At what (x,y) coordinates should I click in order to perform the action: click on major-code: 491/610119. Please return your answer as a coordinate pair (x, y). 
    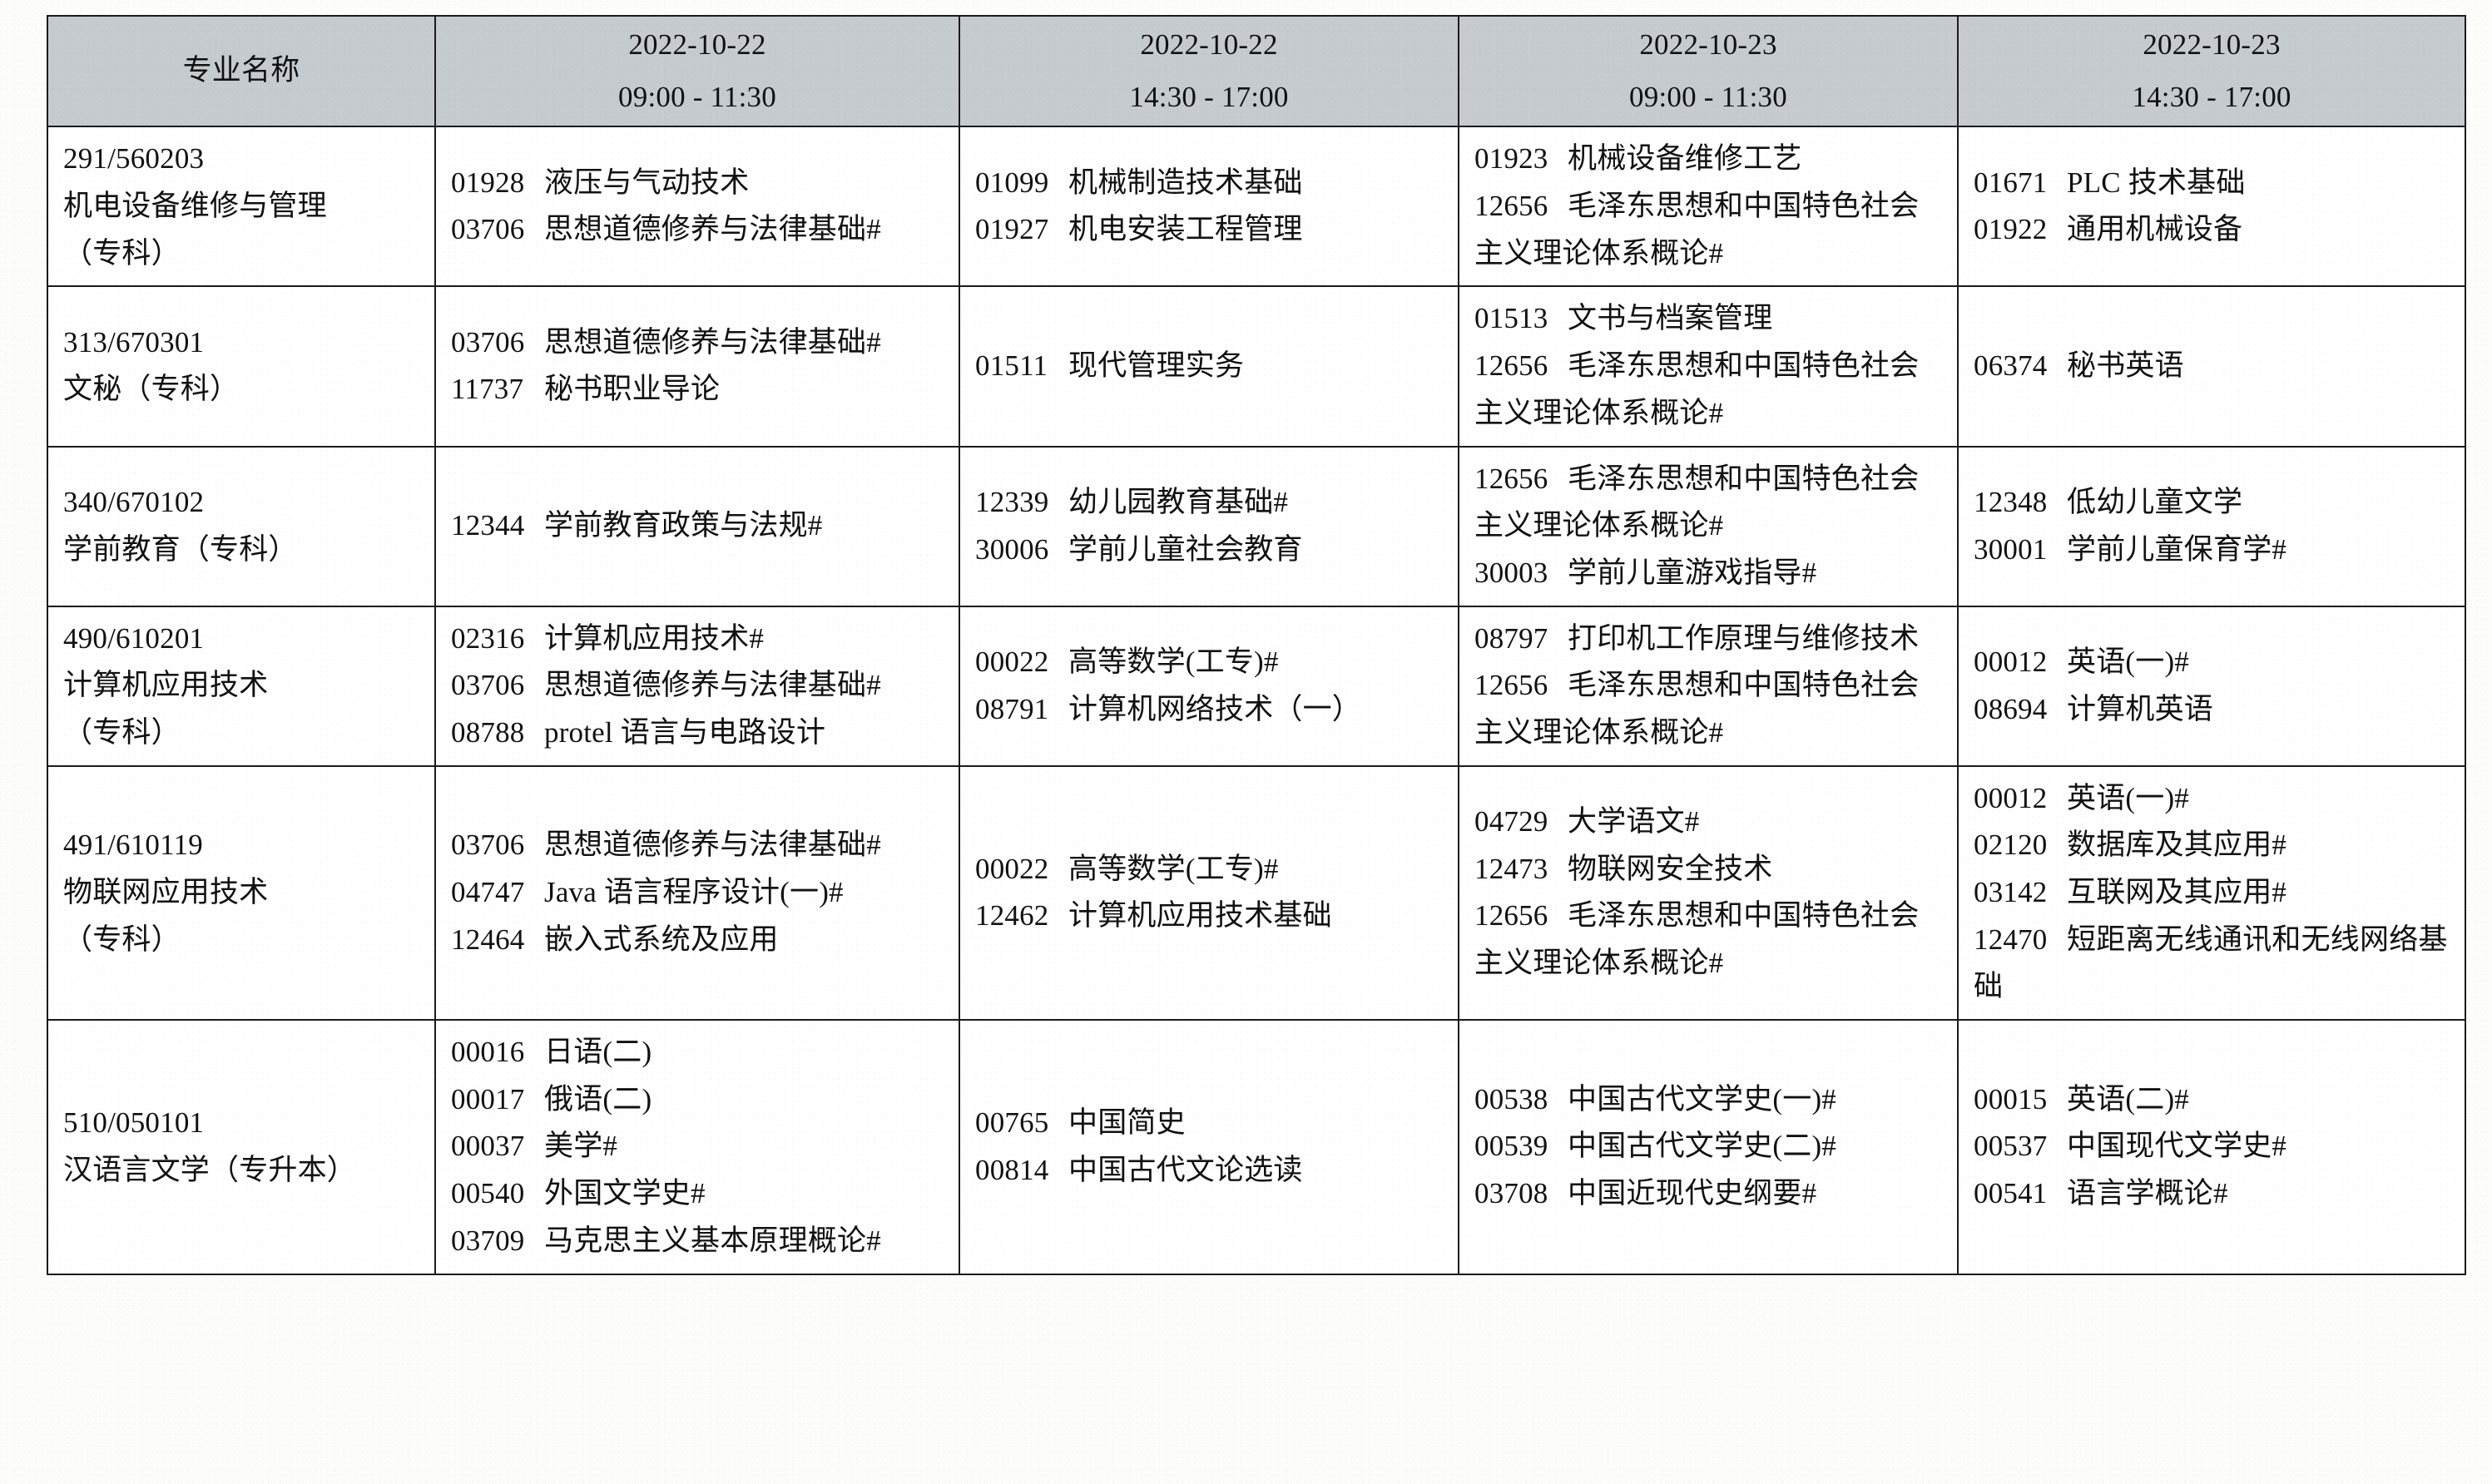
    Looking at the image, I should click on (133, 845).